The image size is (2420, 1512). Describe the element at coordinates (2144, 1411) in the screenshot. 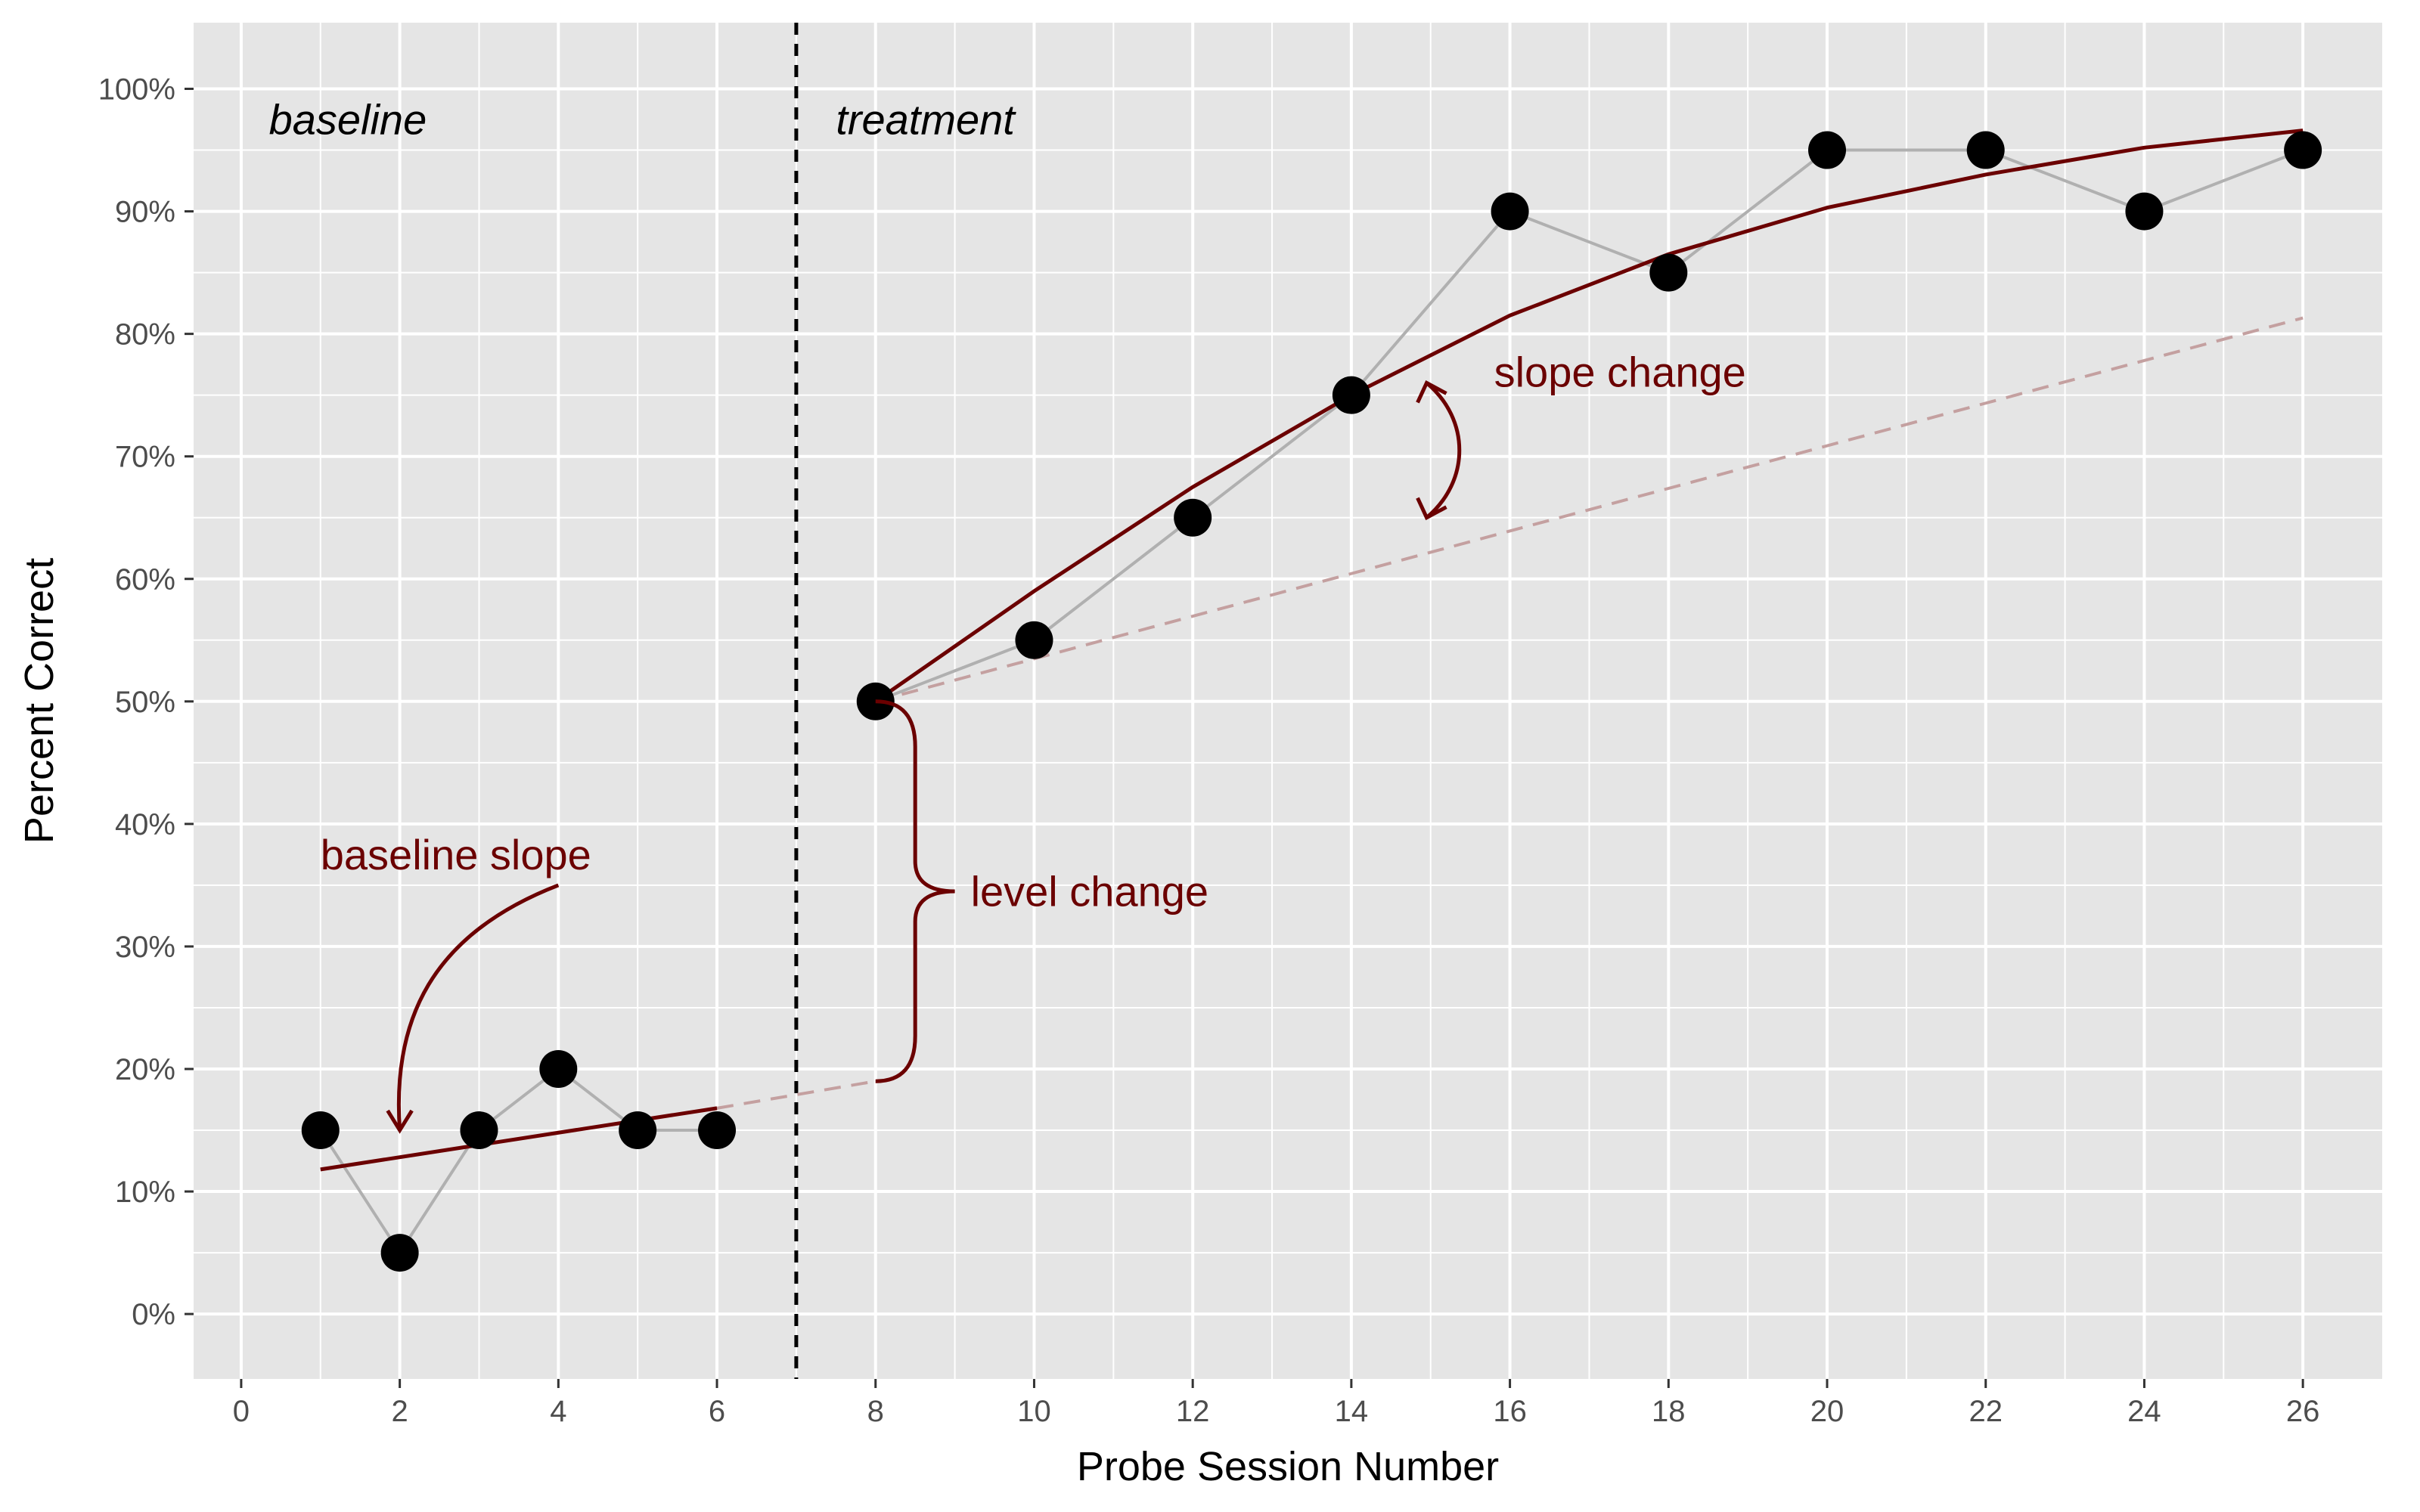

I see `x-tick-label: 24` at that location.